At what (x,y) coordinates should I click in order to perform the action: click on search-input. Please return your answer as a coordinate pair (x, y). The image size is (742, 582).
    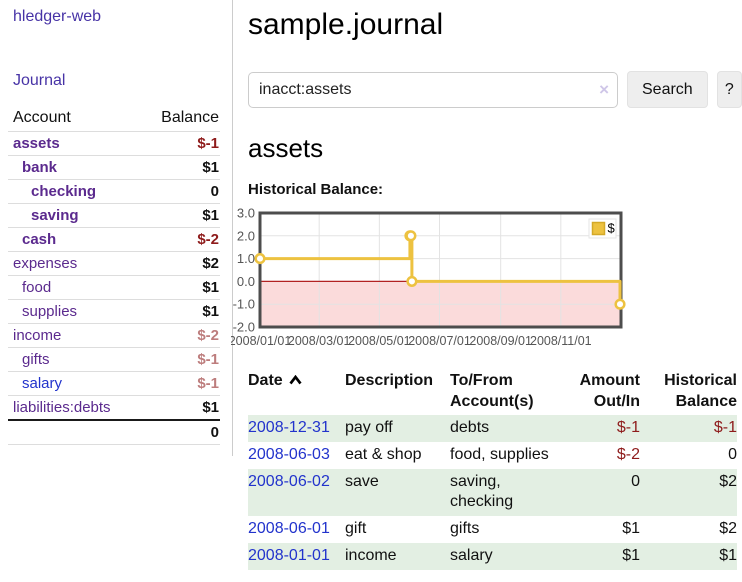
    Looking at the image, I should click on (433, 89).